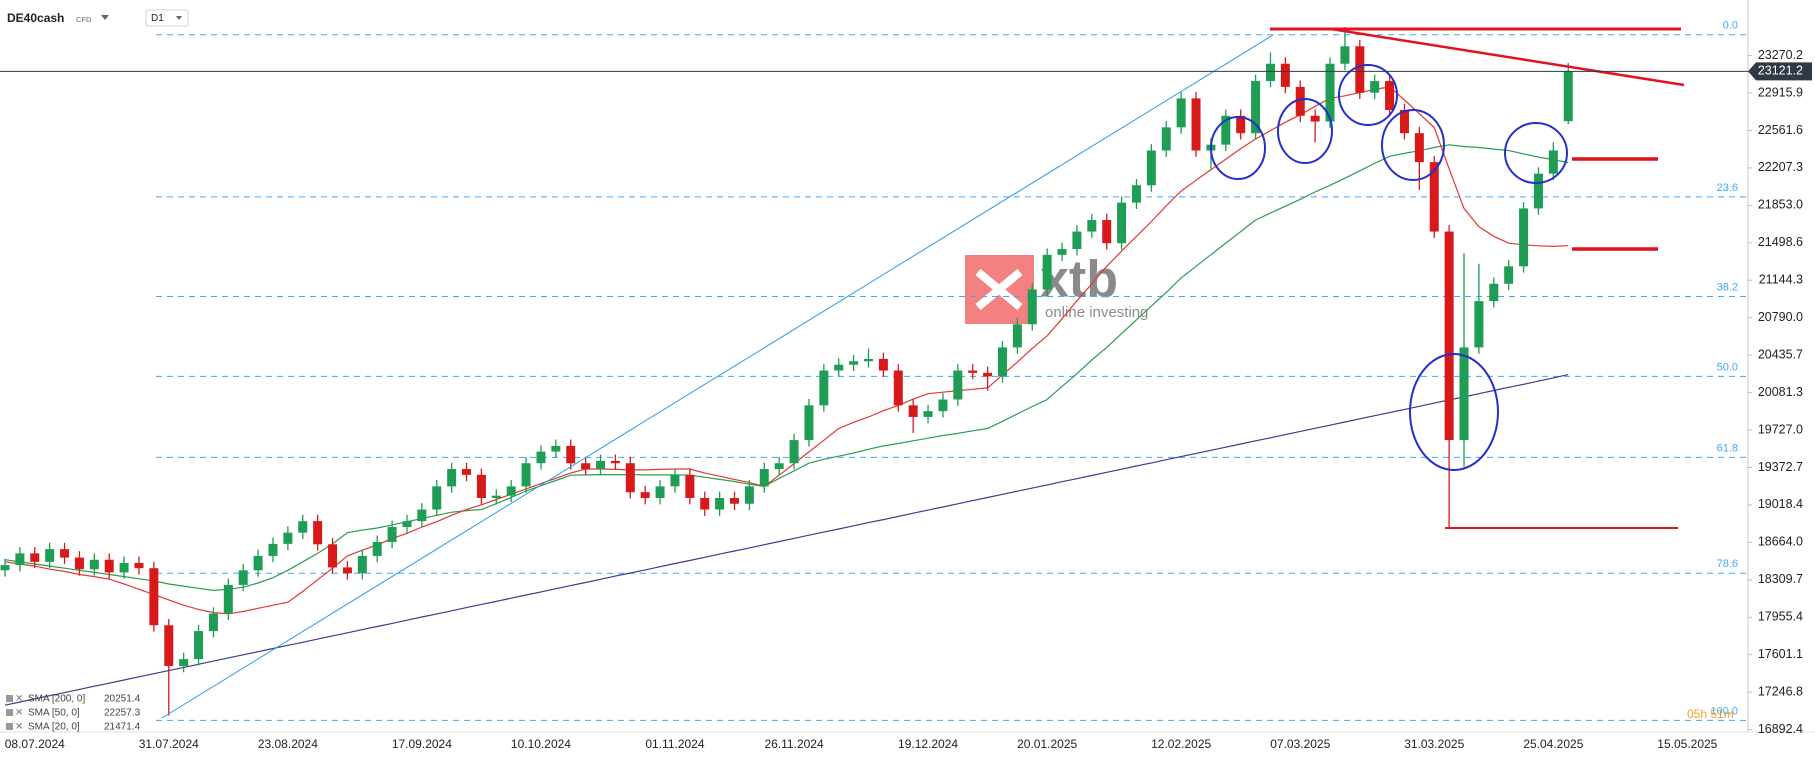 This screenshot has width=1815, height=759. What do you see at coordinates (1434, 744) in the screenshot?
I see `x-tick-label: 31.03.2025` at bounding box center [1434, 744].